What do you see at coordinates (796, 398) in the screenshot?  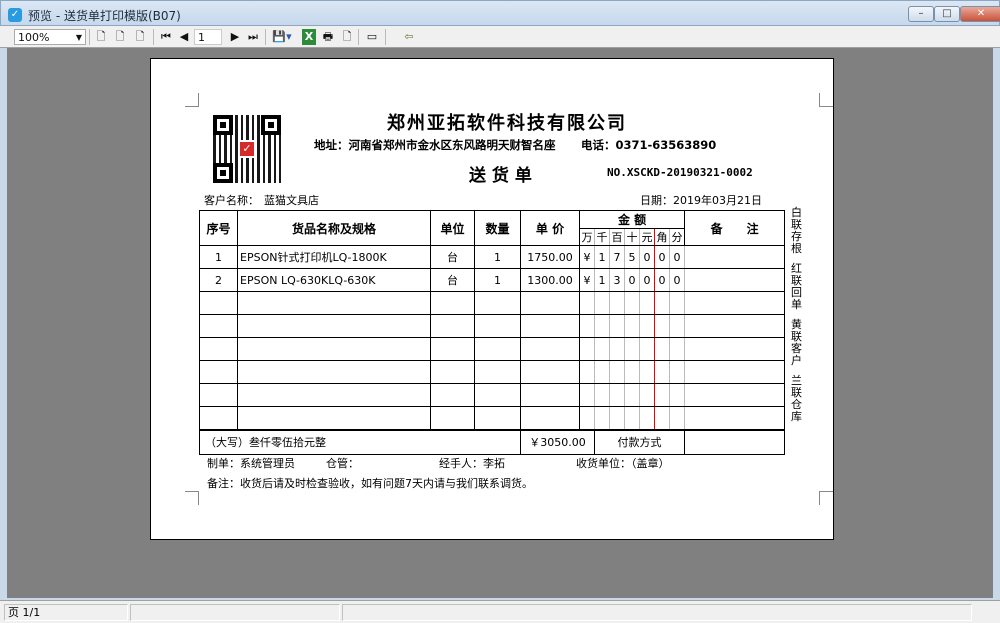 I see `copy-label: 兰联仓库` at bounding box center [796, 398].